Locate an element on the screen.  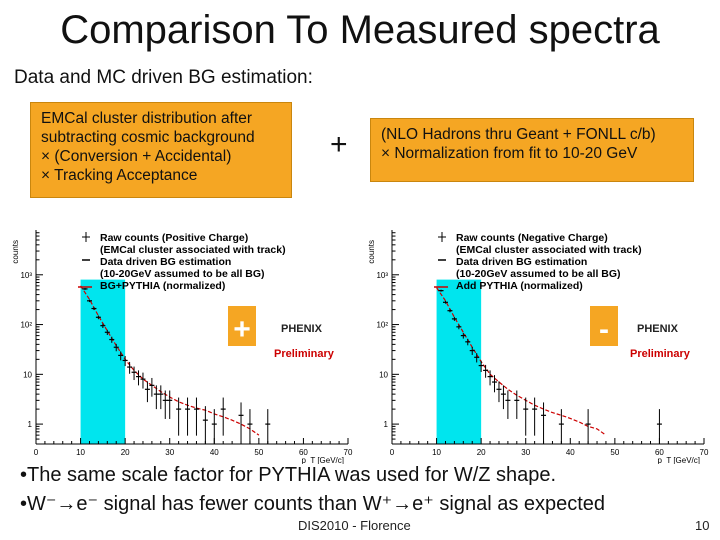
legend-entry: BG+PYTHIA (normalized) is located at coordinates (162, 286).